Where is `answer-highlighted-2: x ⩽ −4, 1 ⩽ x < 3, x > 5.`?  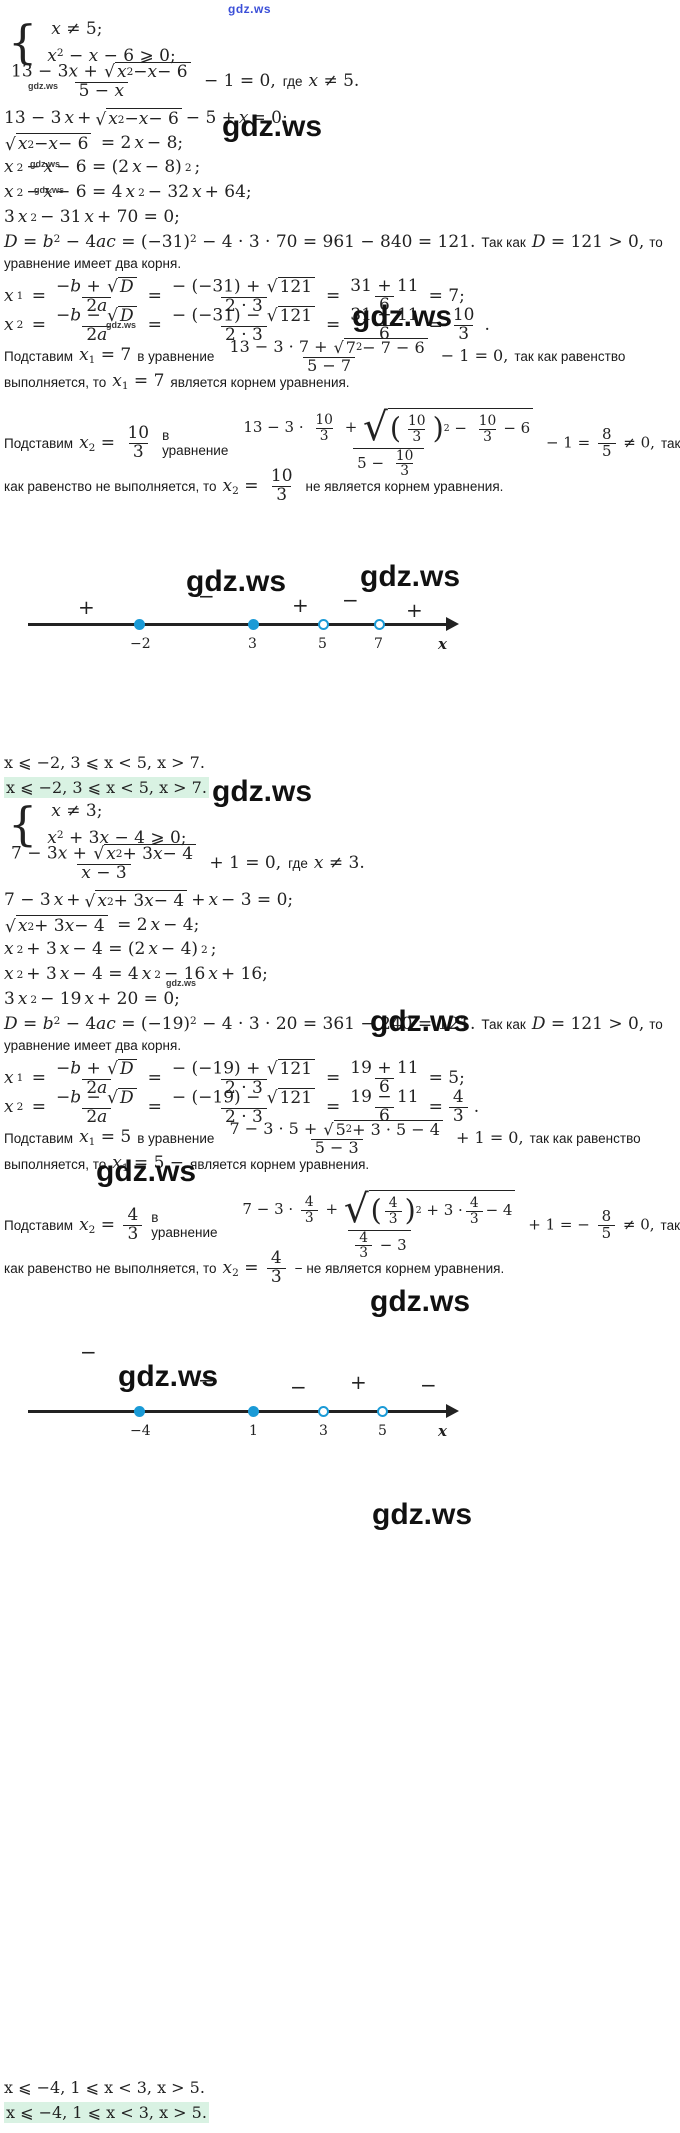
answer-highlighted-2: x ⩽ −4, 1 ⩽ x < 3, x > 5. is located at coordinates (106, 2112).